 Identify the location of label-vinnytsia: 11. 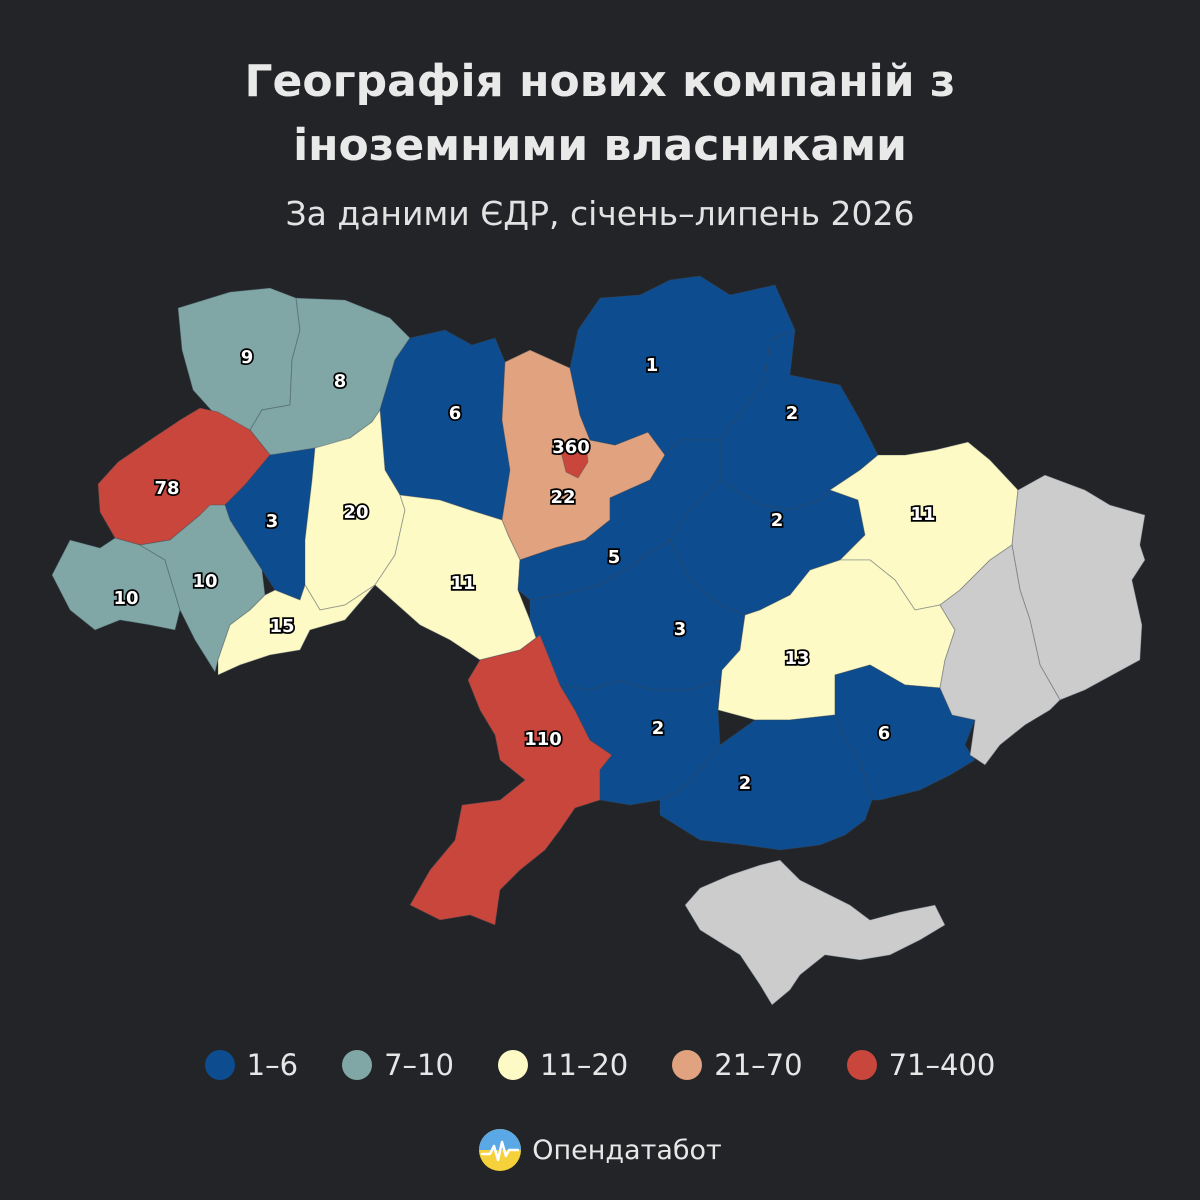
(462, 583).